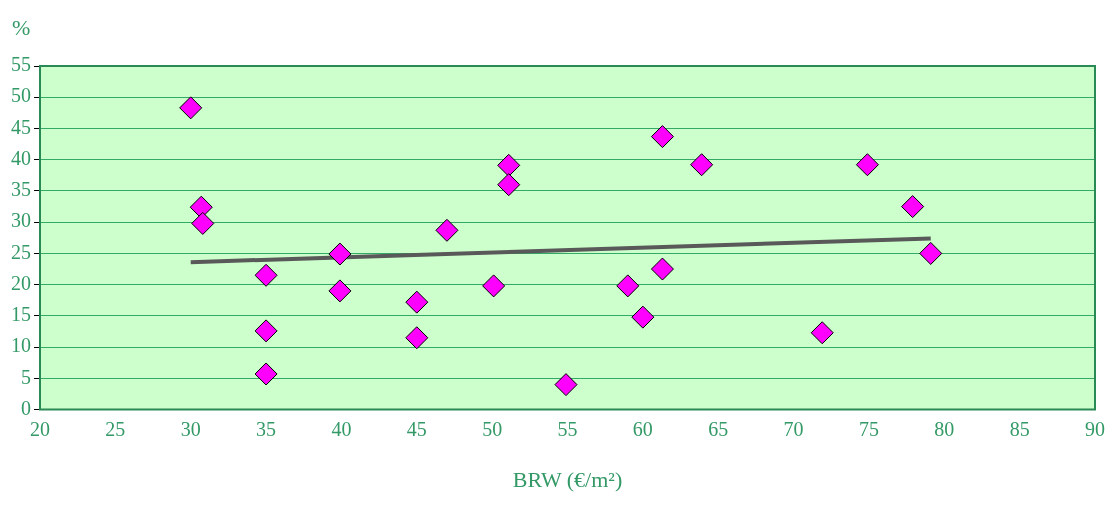 This screenshot has height=506, width=1117. Describe the element at coordinates (1019, 428) in the screenshot. I see `x-tick-label: 85` at that location.